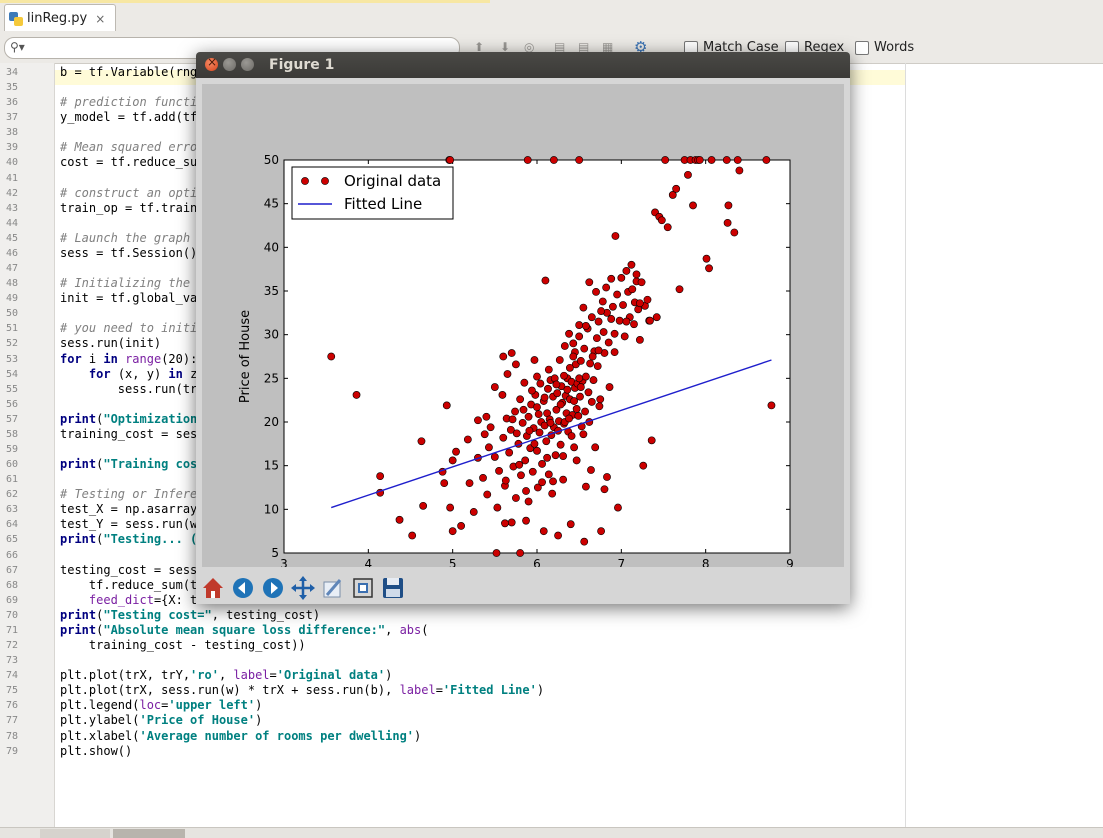 This screenshot has width=1103, height=838. I want to click on code-line: plt.ylabel('Price of House'), so click(161, 720).